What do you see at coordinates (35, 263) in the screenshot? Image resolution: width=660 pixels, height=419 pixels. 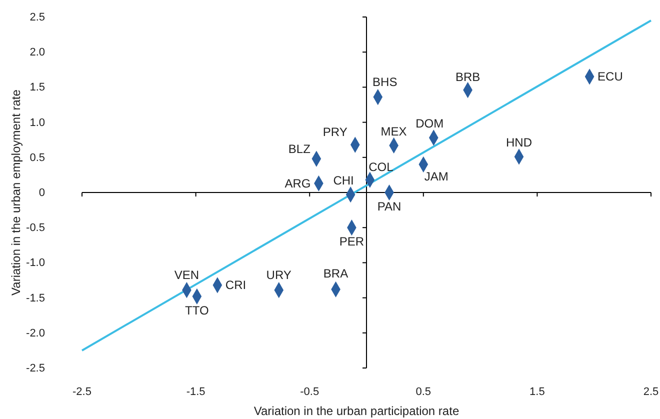 I see `y-tick-label: -1.0` at bounding box center [35, 263].